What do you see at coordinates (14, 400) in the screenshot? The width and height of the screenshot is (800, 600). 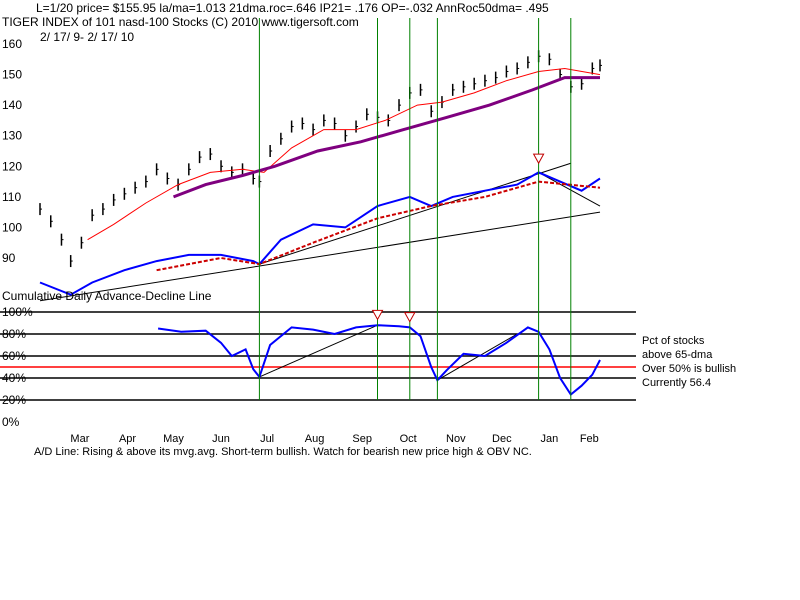 I see `pct-axis-label-20: 20%` at bounding box center [14, 400].